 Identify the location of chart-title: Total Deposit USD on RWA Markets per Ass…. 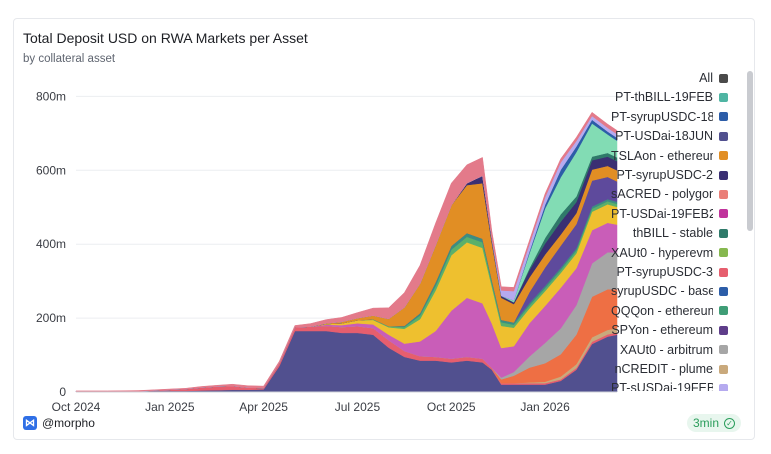
(165, 38).